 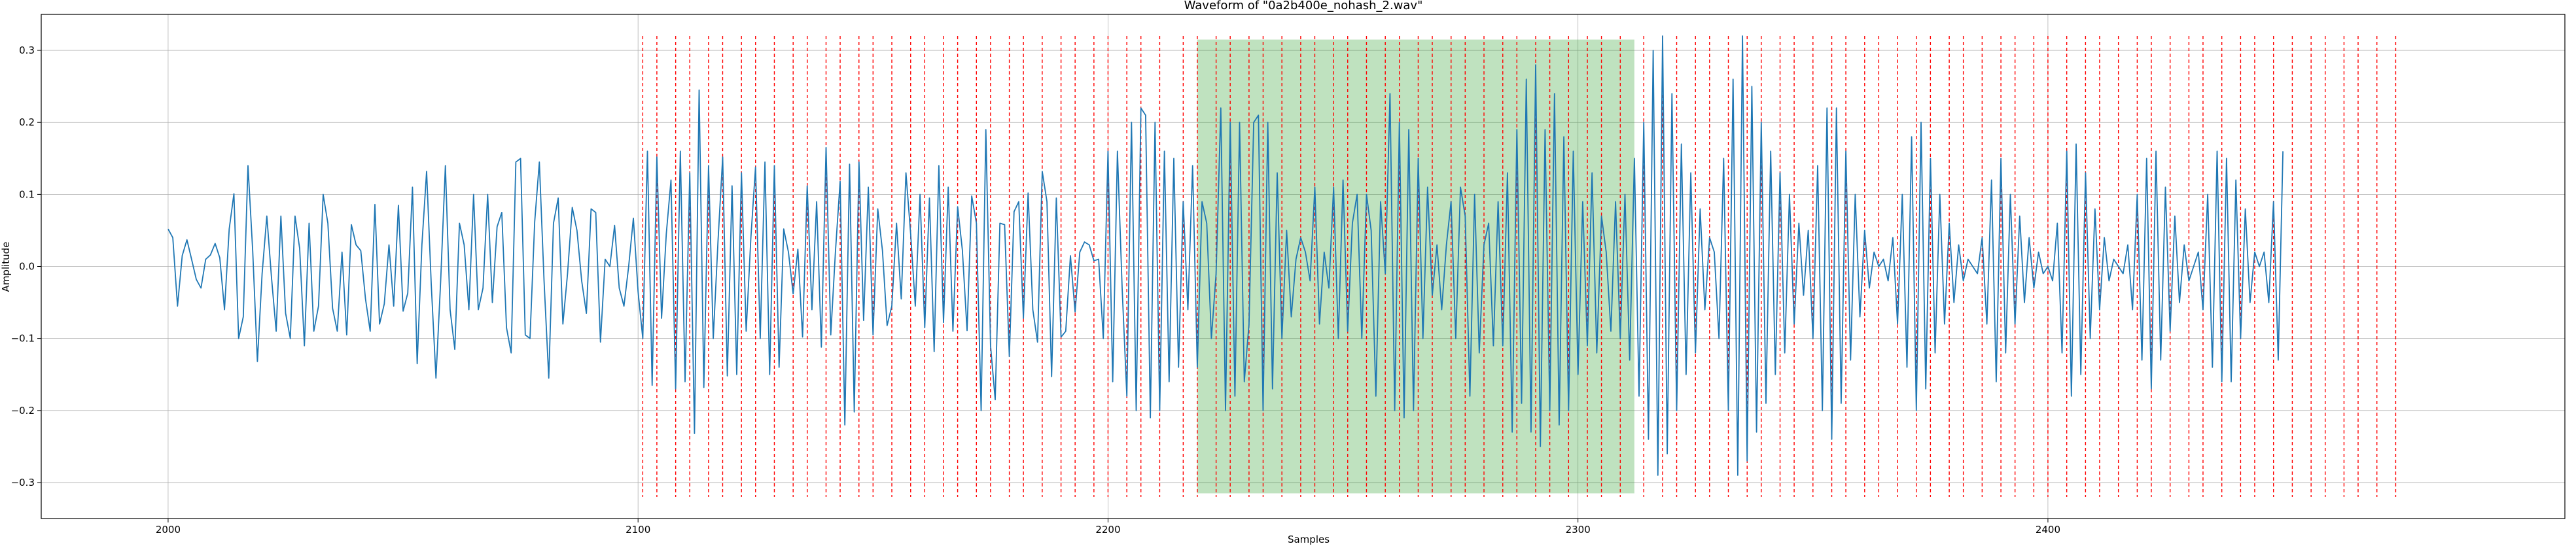 I want to click on chart-title: Waveform of "0a2b400e_nohash_2.wav", so click(x=1303, y=6).